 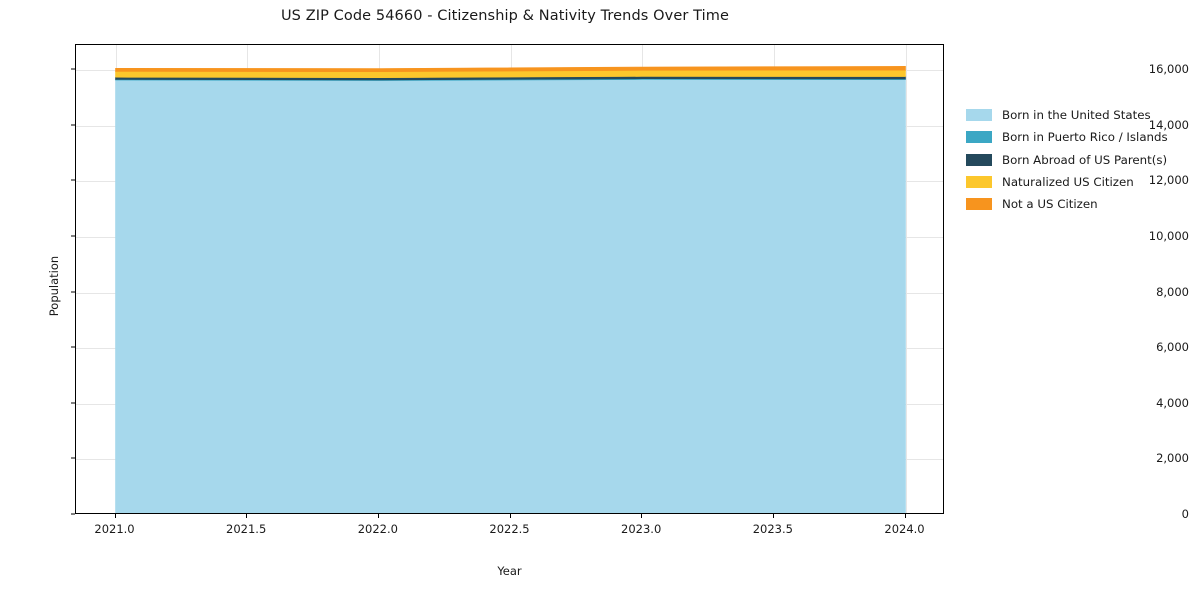 I want to click on x-axis-tick-label: 2021.0, so click(x=114, y=529).